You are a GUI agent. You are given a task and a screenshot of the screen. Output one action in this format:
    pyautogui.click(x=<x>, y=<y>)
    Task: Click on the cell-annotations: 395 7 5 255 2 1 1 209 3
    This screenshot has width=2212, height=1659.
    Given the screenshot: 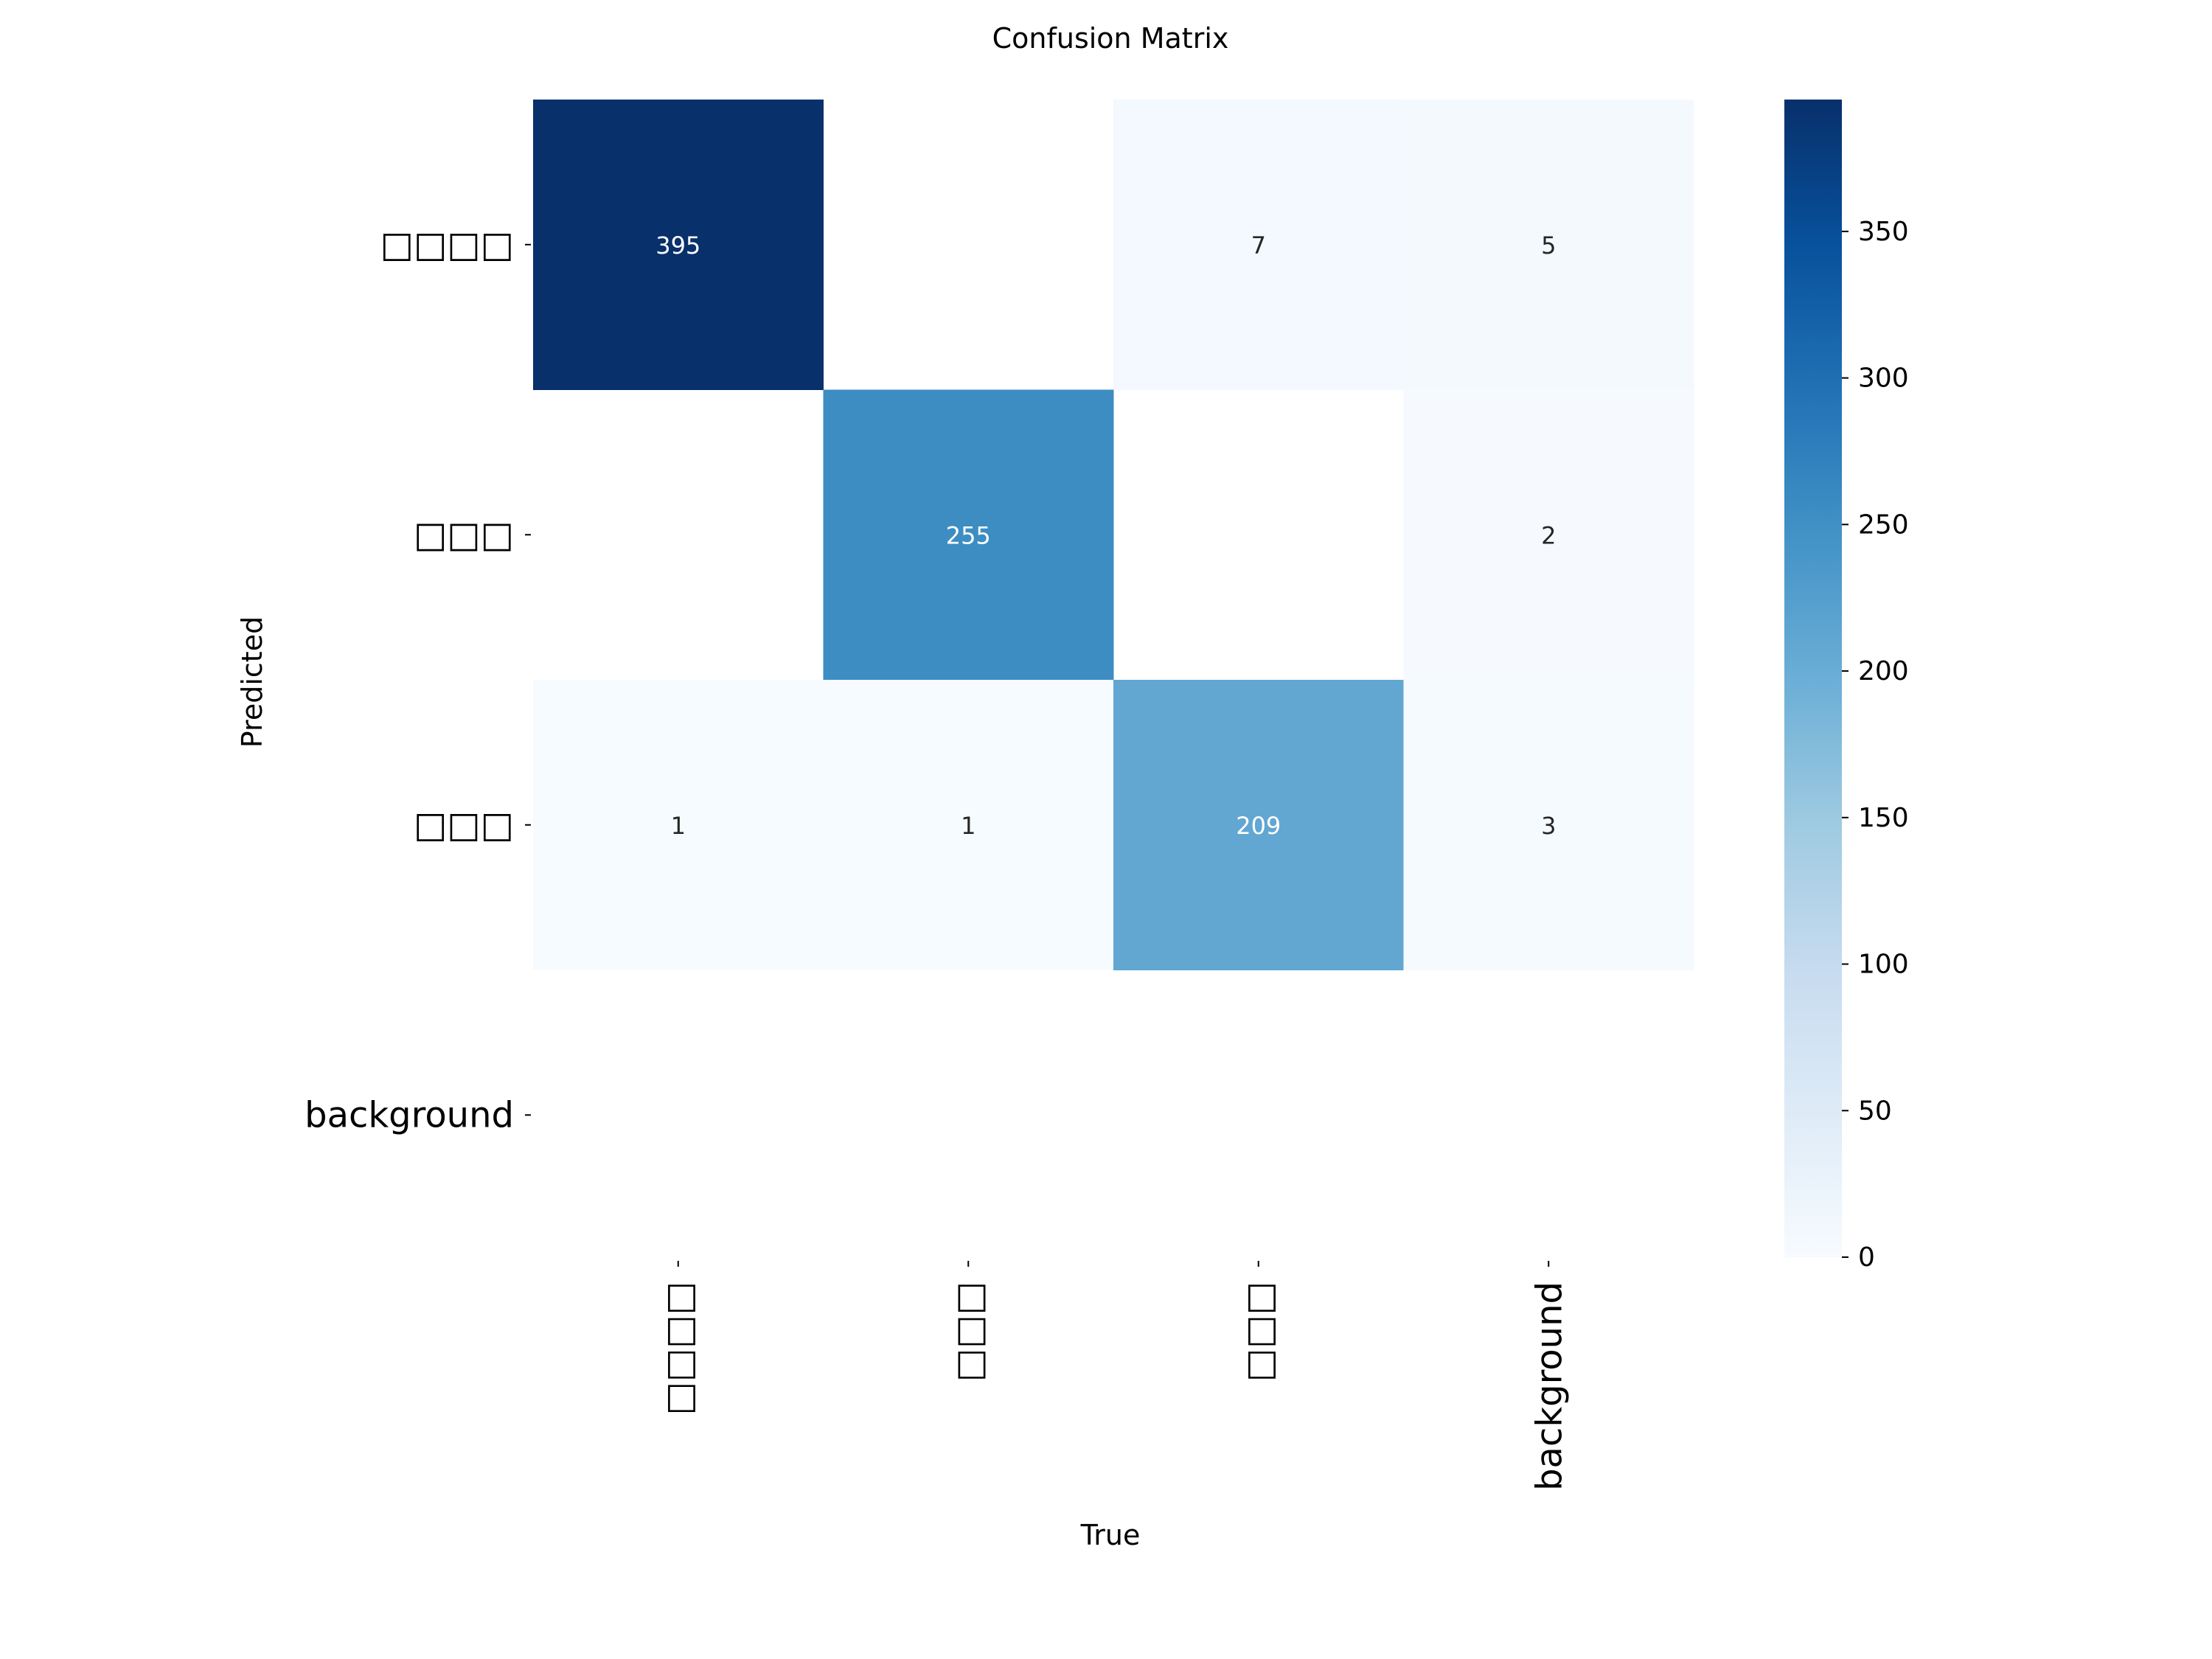 What is the action you would take?
    pyautogui.click(x=1105, y=536)
    